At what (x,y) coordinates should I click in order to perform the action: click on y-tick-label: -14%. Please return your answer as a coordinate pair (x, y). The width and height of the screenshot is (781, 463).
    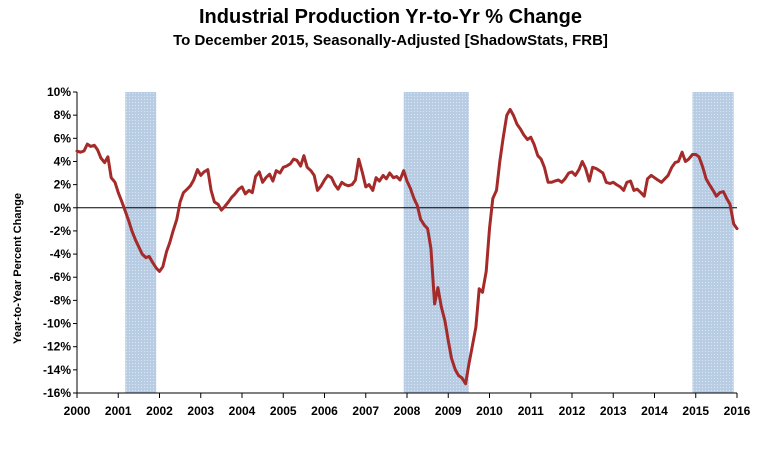
    Looking at the image, I should click on (57, 370).